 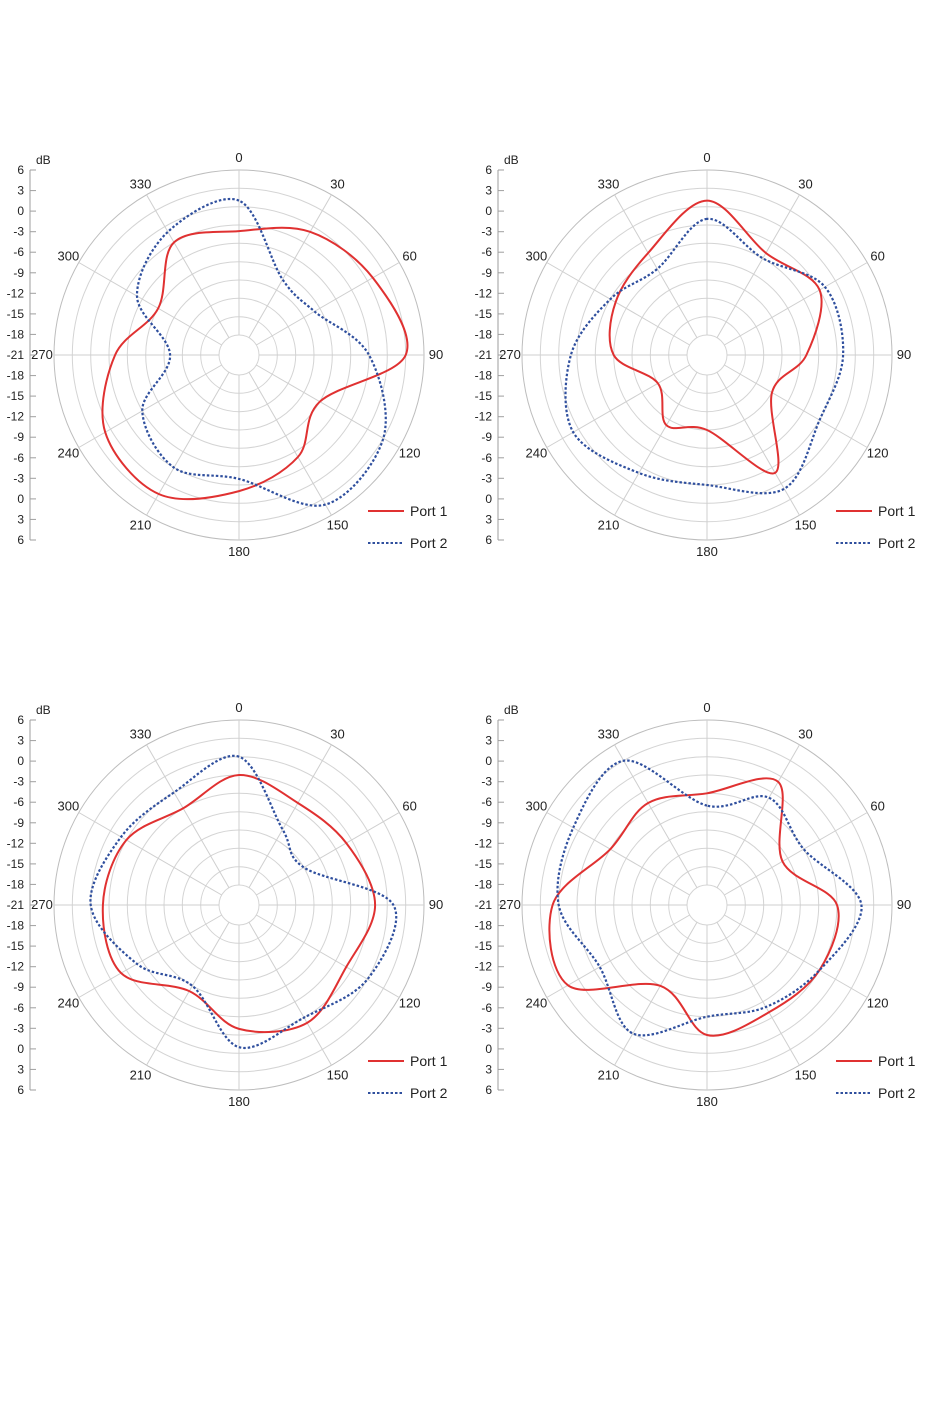 I want to click on angle-label: 180, so click(x=707, y=551).